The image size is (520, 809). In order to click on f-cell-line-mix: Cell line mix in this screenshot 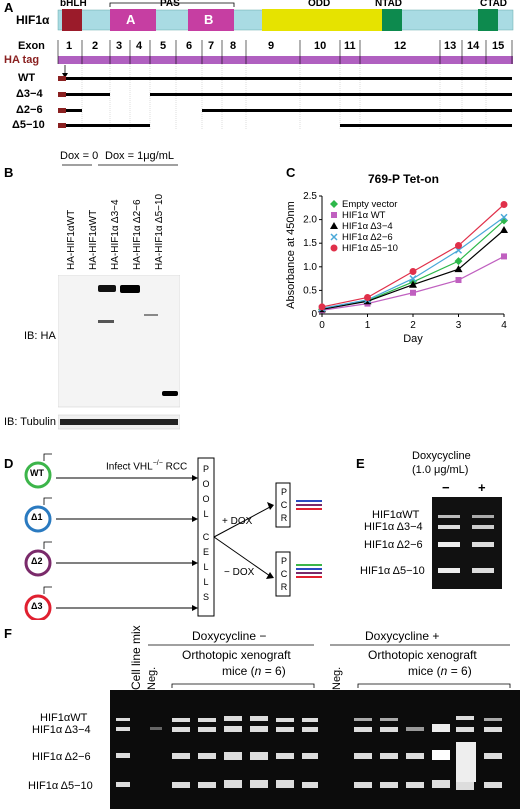, I will do `click(136, 657)`.